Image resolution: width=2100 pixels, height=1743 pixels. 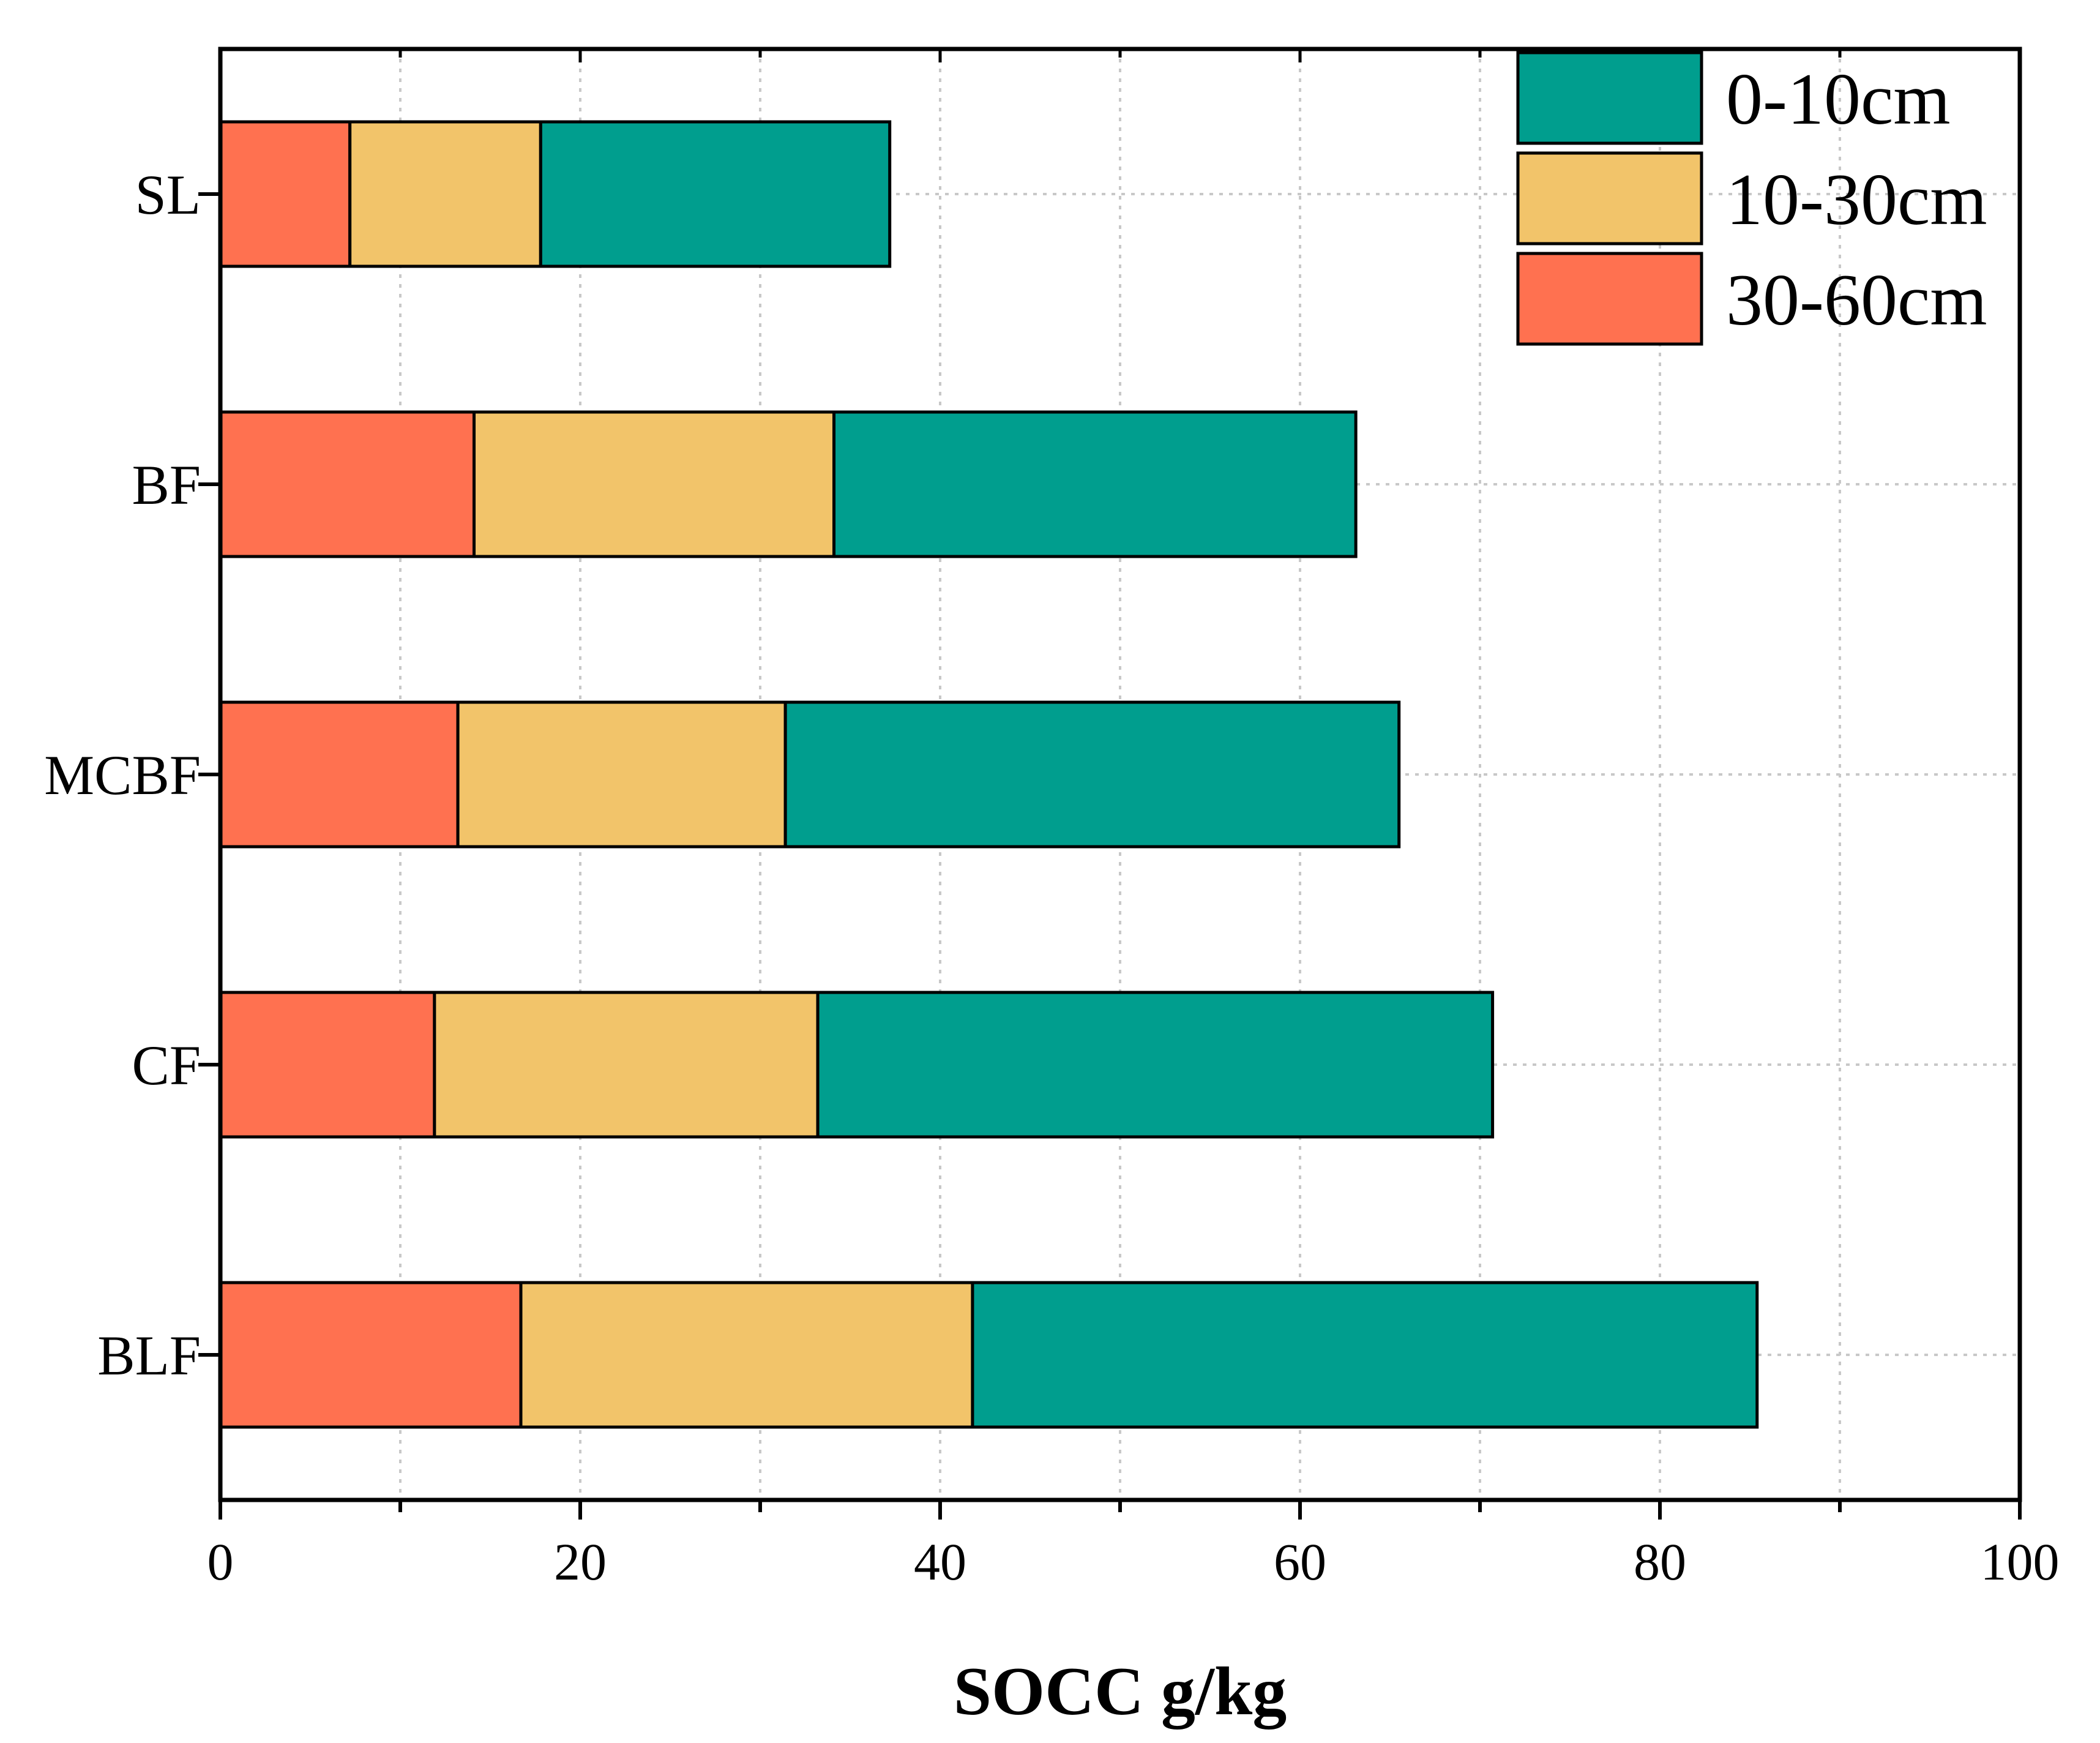 What do you see at coordinates (327, 1065) in the screenshot?
I see `bar-cf-30-60cm` at bounding box center [327, 1065].